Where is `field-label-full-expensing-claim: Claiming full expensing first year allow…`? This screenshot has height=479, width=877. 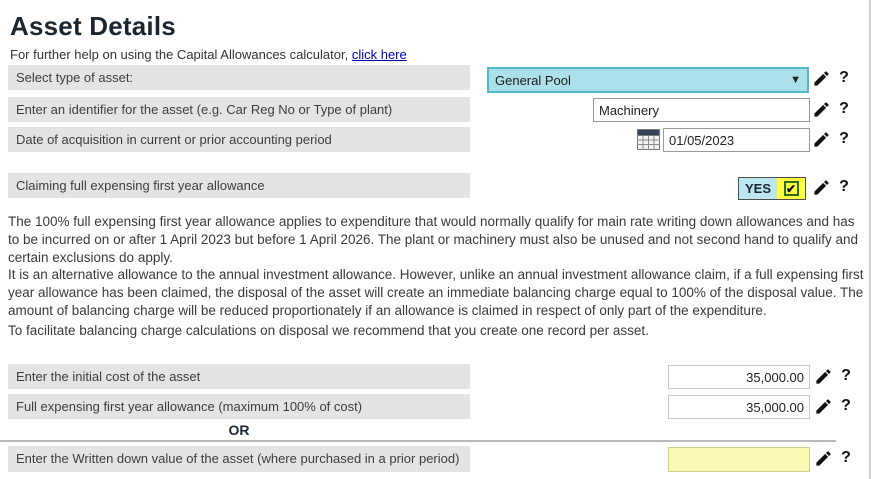
field-label-full-expensing-claim: Claiming full expensing first year allow… is located at coordinates (239, 185).